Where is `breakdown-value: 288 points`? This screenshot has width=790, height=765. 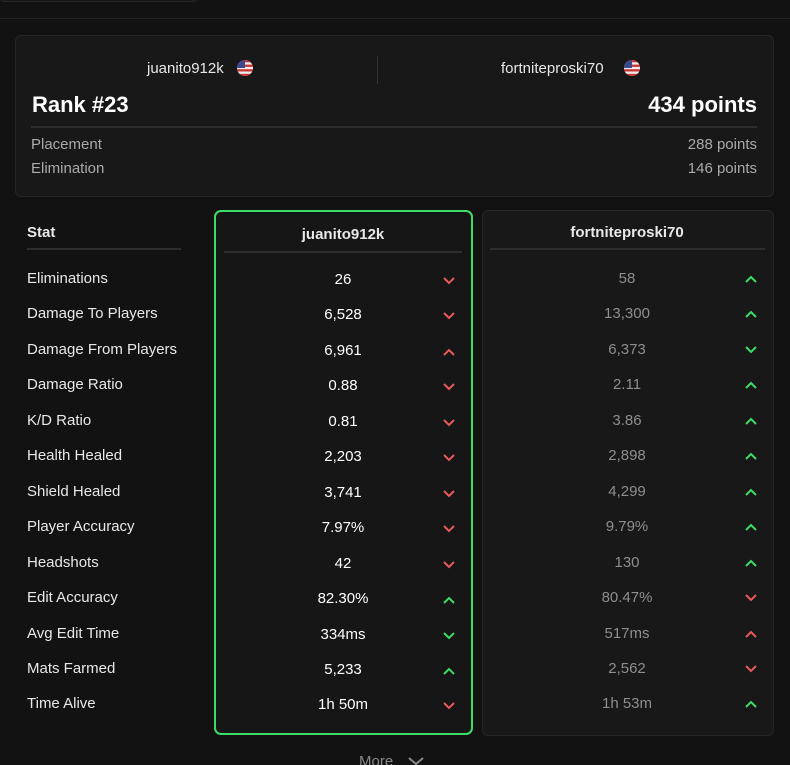 breakdown-value: 288 points is located at coordinates (722, 144).